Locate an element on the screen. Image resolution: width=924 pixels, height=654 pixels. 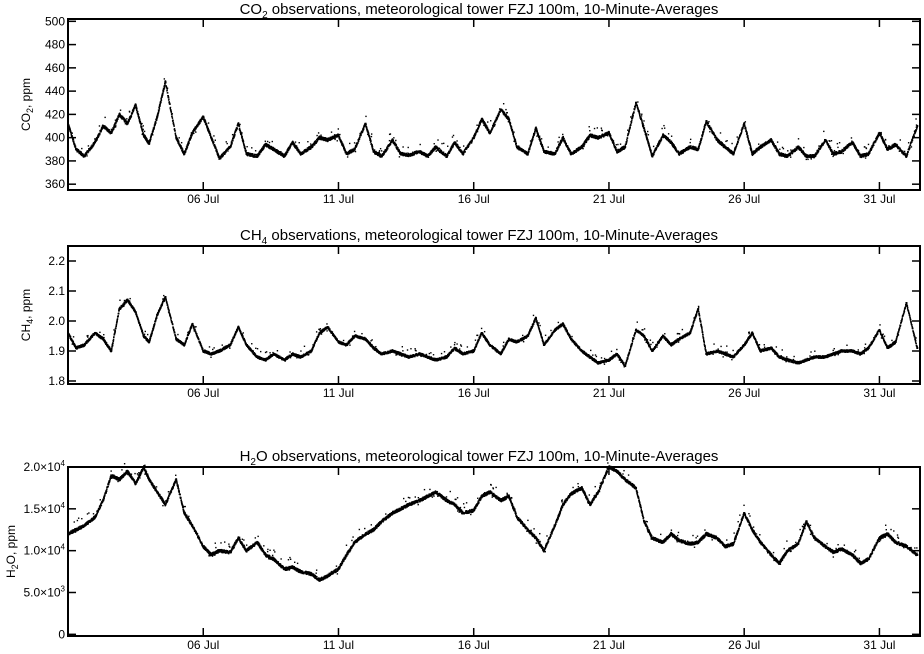
co2-x-tick-label: 16 Jul is located at coordinates (474, 199).